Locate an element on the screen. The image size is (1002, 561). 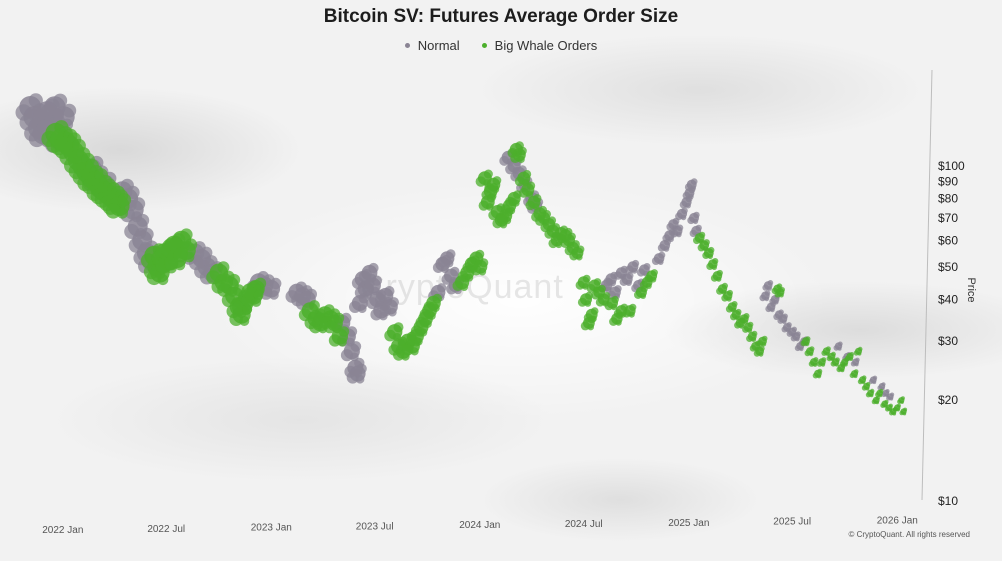
x-tick-label: 2023 Jan is located at coordinates (271, 528).